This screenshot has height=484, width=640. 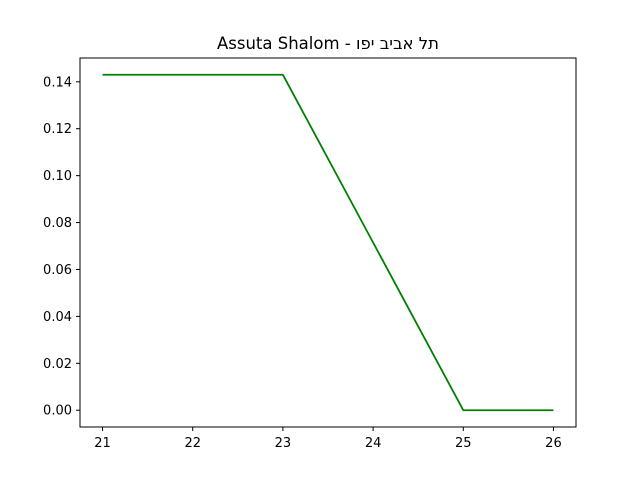 What do you see at coordinates (553, 443) in the screenshot?
I see `x-tick-label: 26` at bounding box center [553, 443].